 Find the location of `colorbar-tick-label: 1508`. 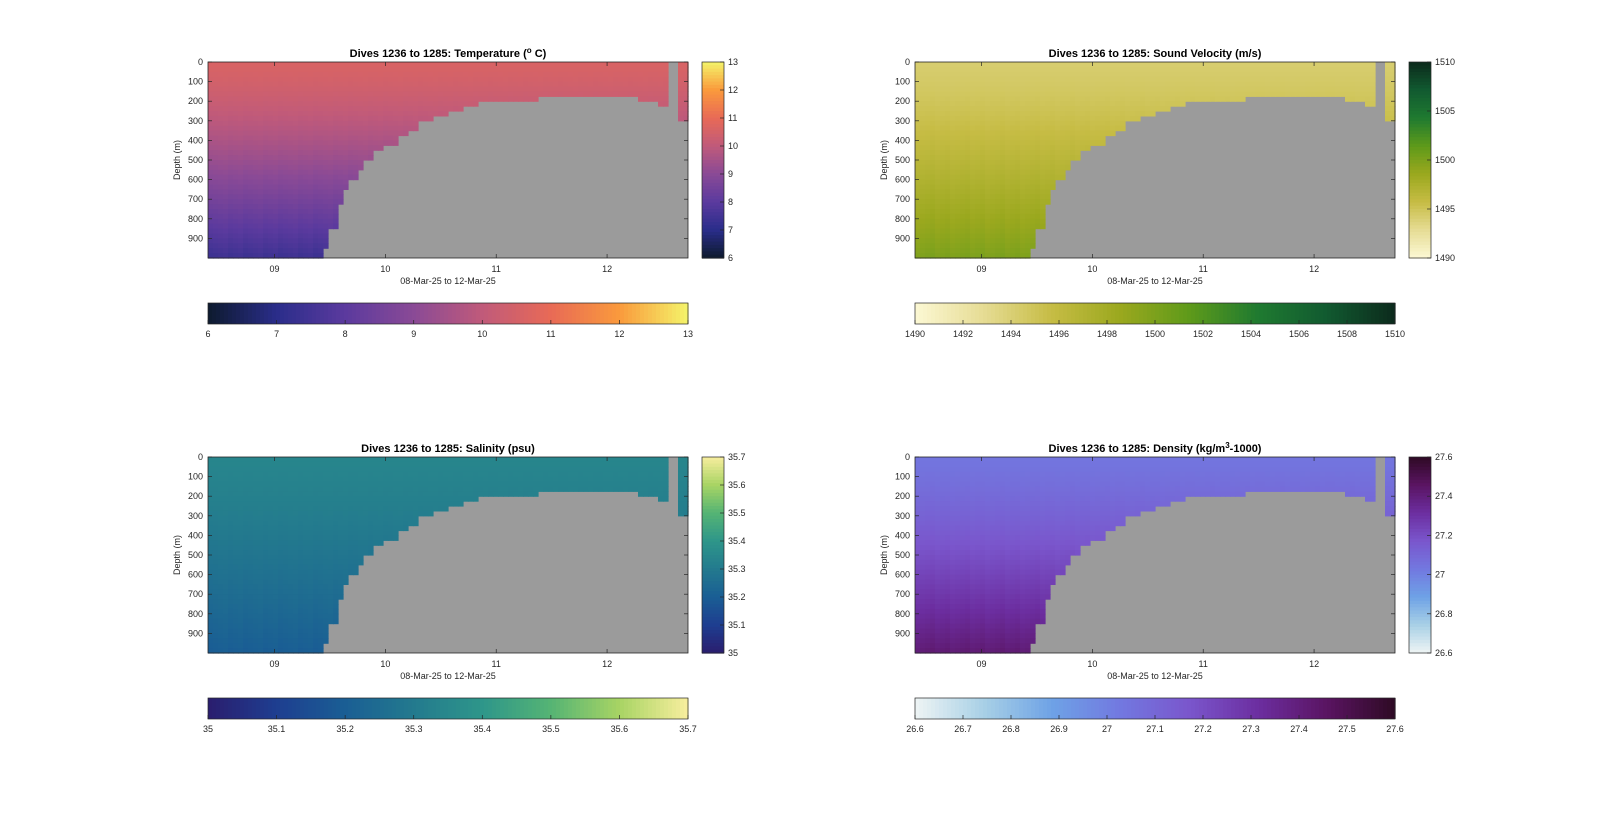

colorbar-tick-label: 1508 is located at coordinates (1347, 334).